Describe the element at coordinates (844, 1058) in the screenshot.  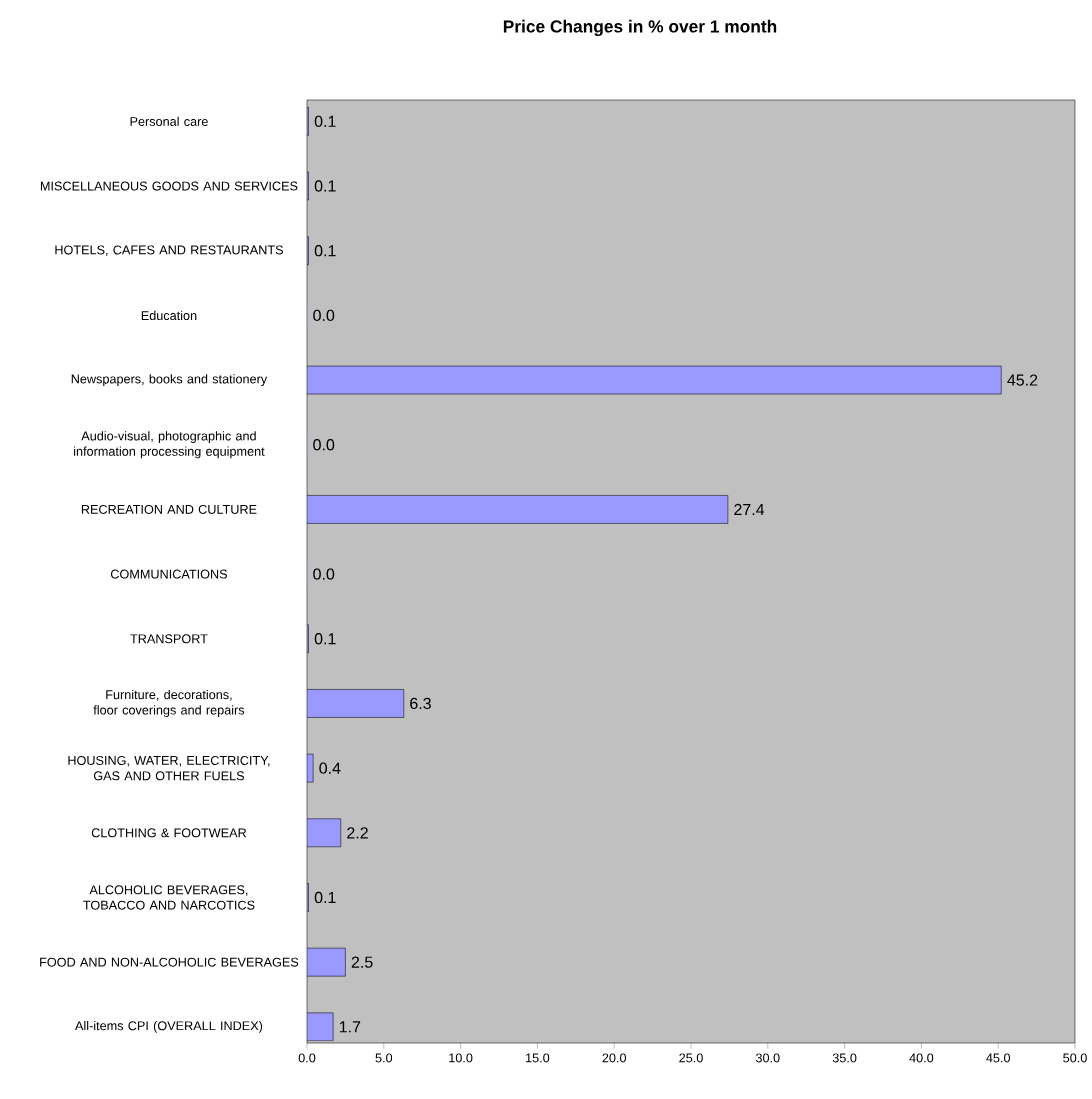
I see `x-tick-label: 35.0` at that location.